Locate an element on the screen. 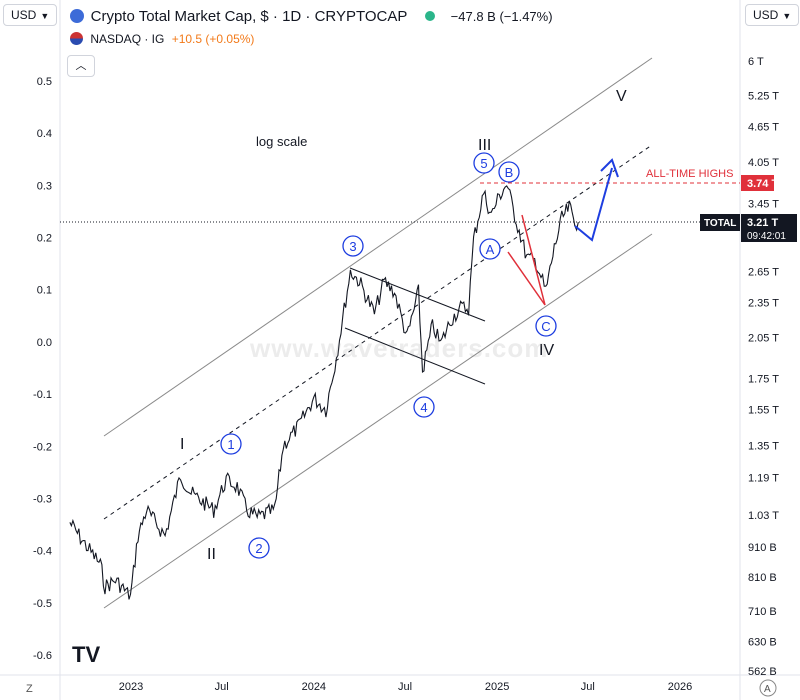 The image size is (800, 700). left-currency-label: USD is located at coordinates (24, 15).